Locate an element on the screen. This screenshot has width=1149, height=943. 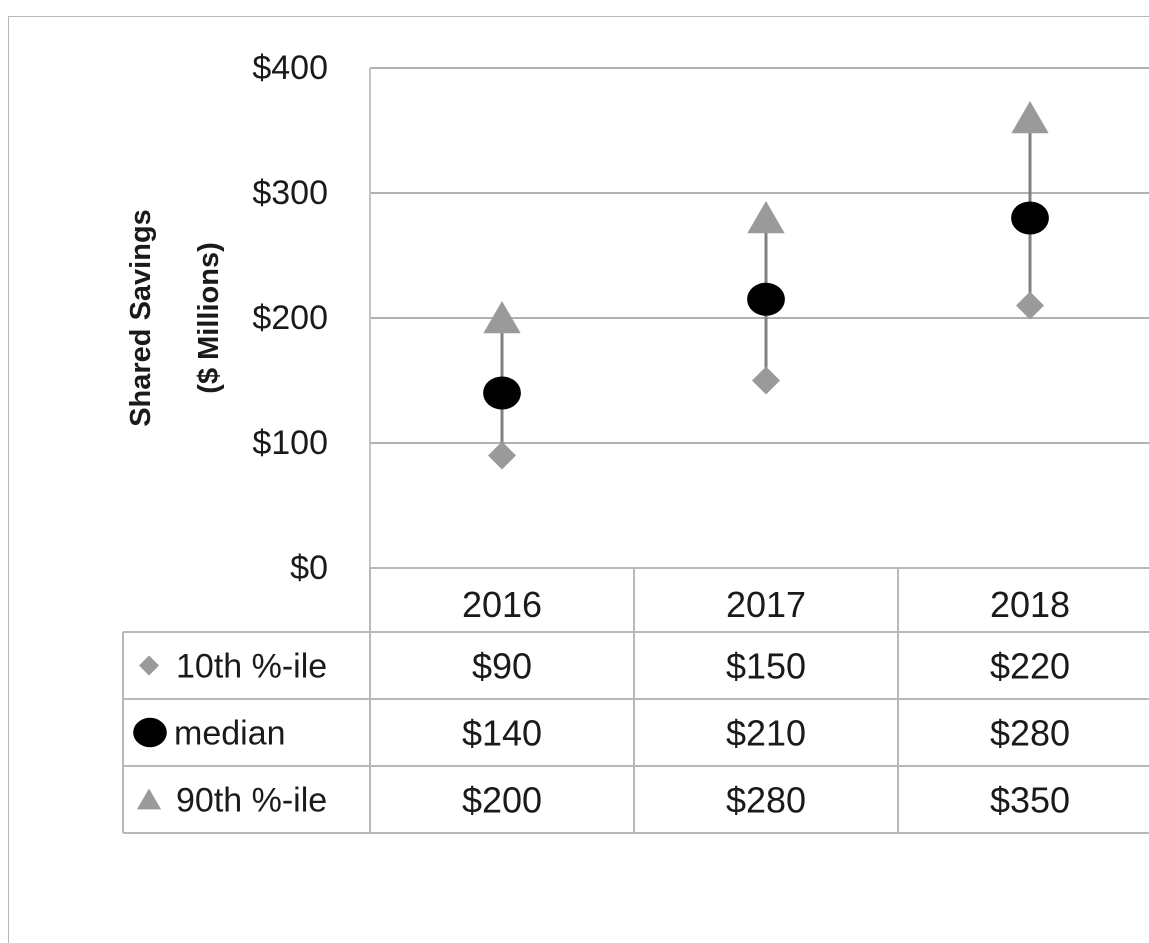
point-median-2017 is located at coordinates (766, 299).